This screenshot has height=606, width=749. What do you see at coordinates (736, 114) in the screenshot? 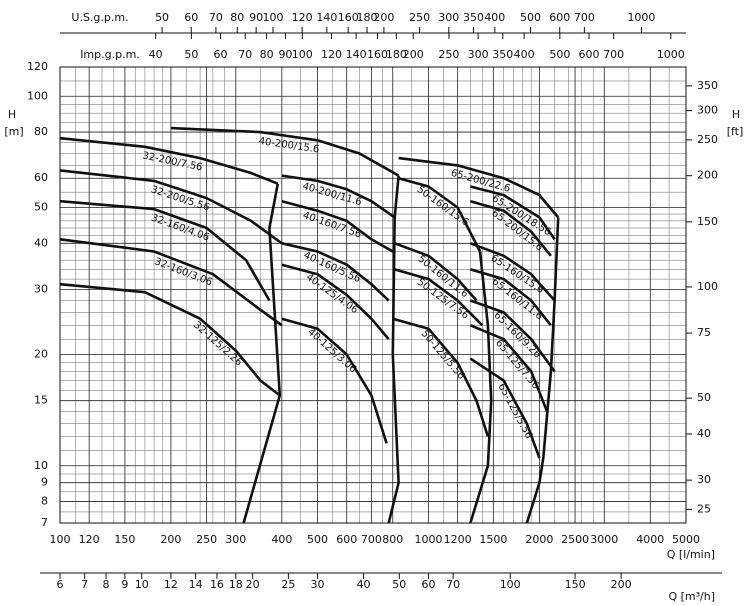
I see `y2-axis-title: H` at bounding box center [736, 114].